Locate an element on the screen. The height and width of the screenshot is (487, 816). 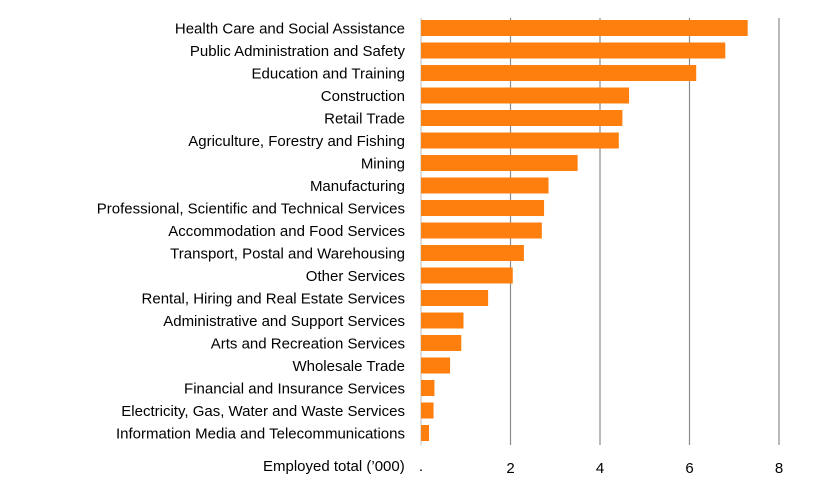
category-label: Other Services is located at coordinates (355, 276).